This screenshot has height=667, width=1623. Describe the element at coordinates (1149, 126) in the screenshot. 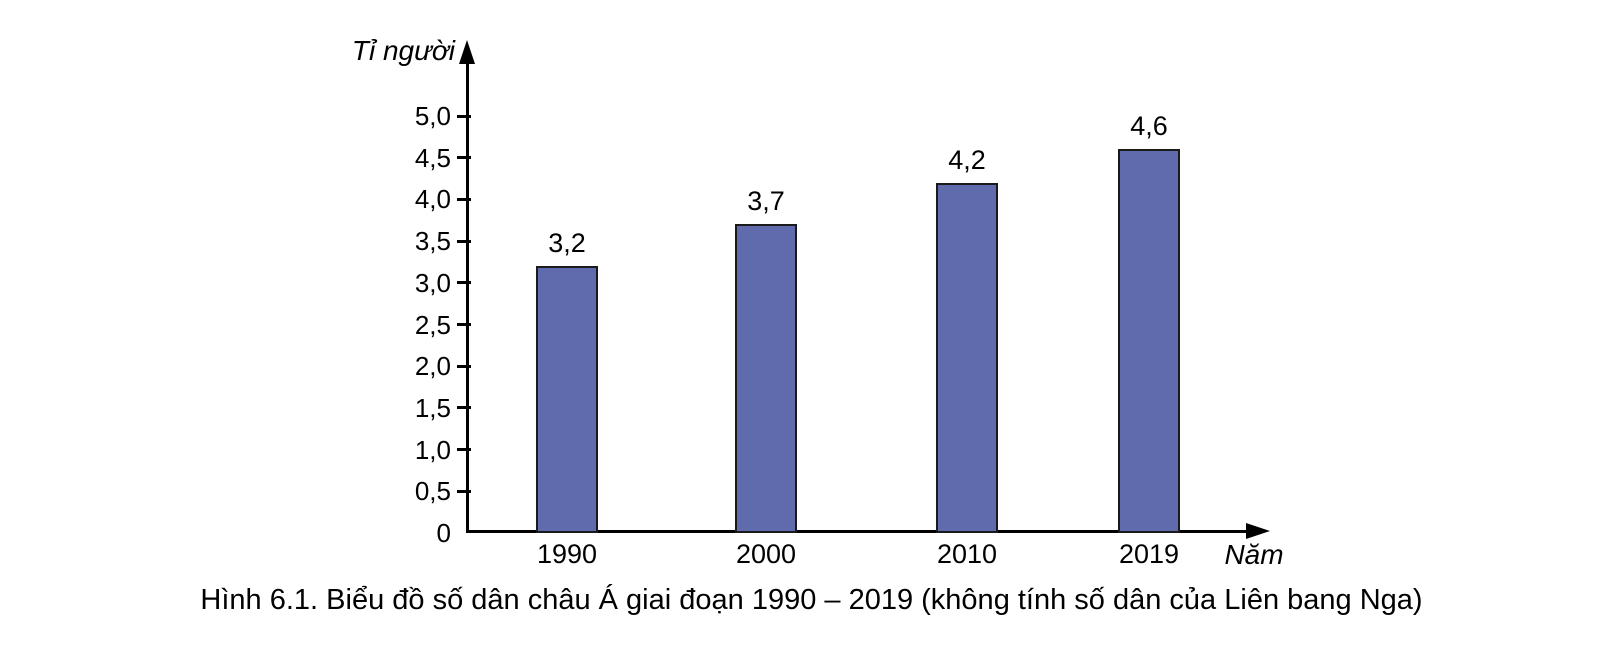

I see `bar-value-label-2019: 4,6` at that location.